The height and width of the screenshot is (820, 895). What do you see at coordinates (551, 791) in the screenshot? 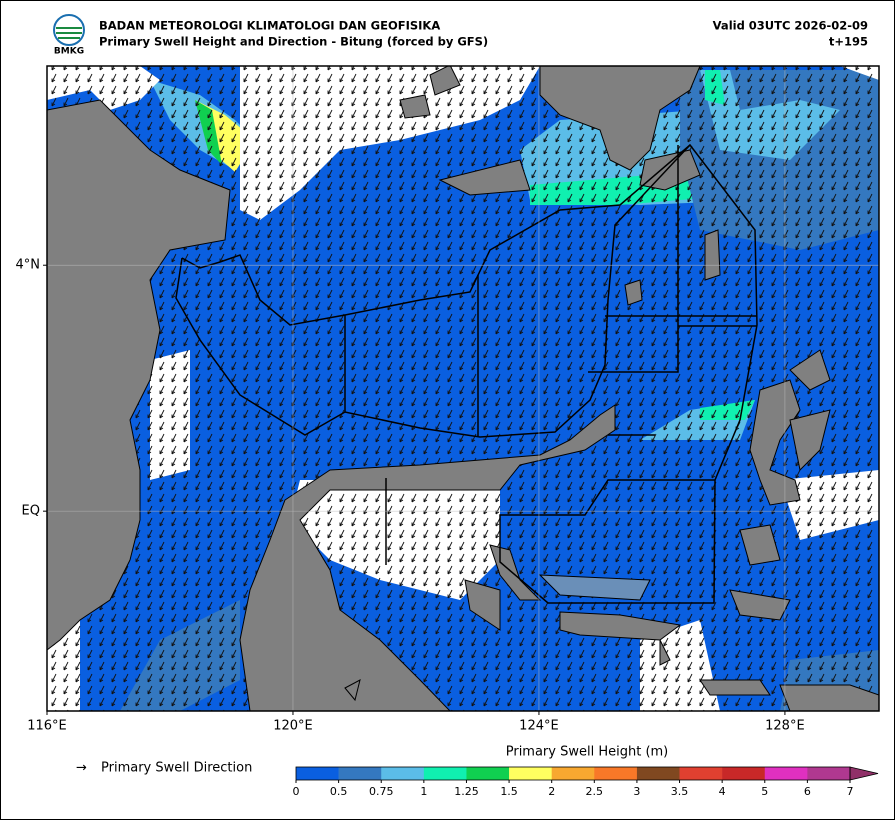
I see `colorbar-tick-label: 2` at bounding box center [551, 791].